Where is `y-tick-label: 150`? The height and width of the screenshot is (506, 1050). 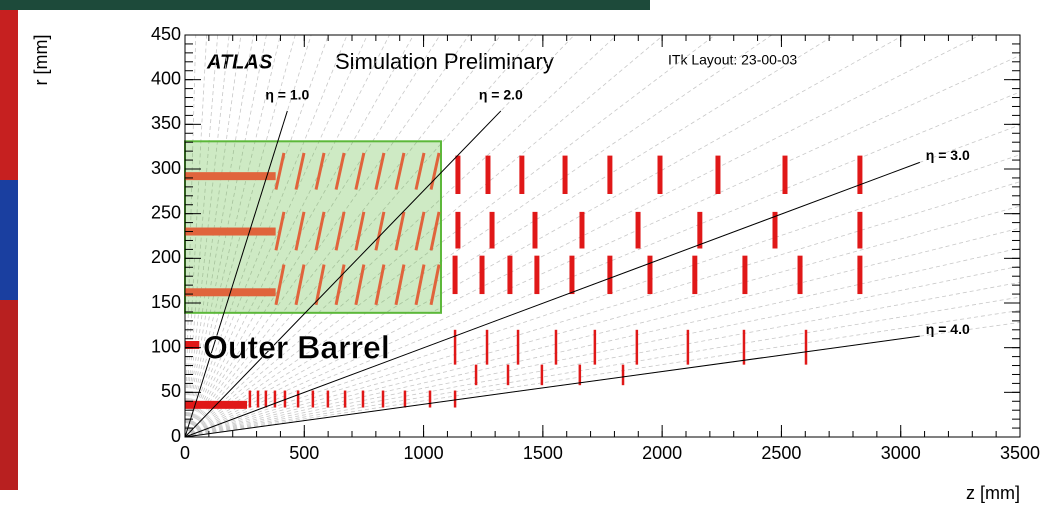
y-tick-label: 150 is located at coordinates (166, 302).